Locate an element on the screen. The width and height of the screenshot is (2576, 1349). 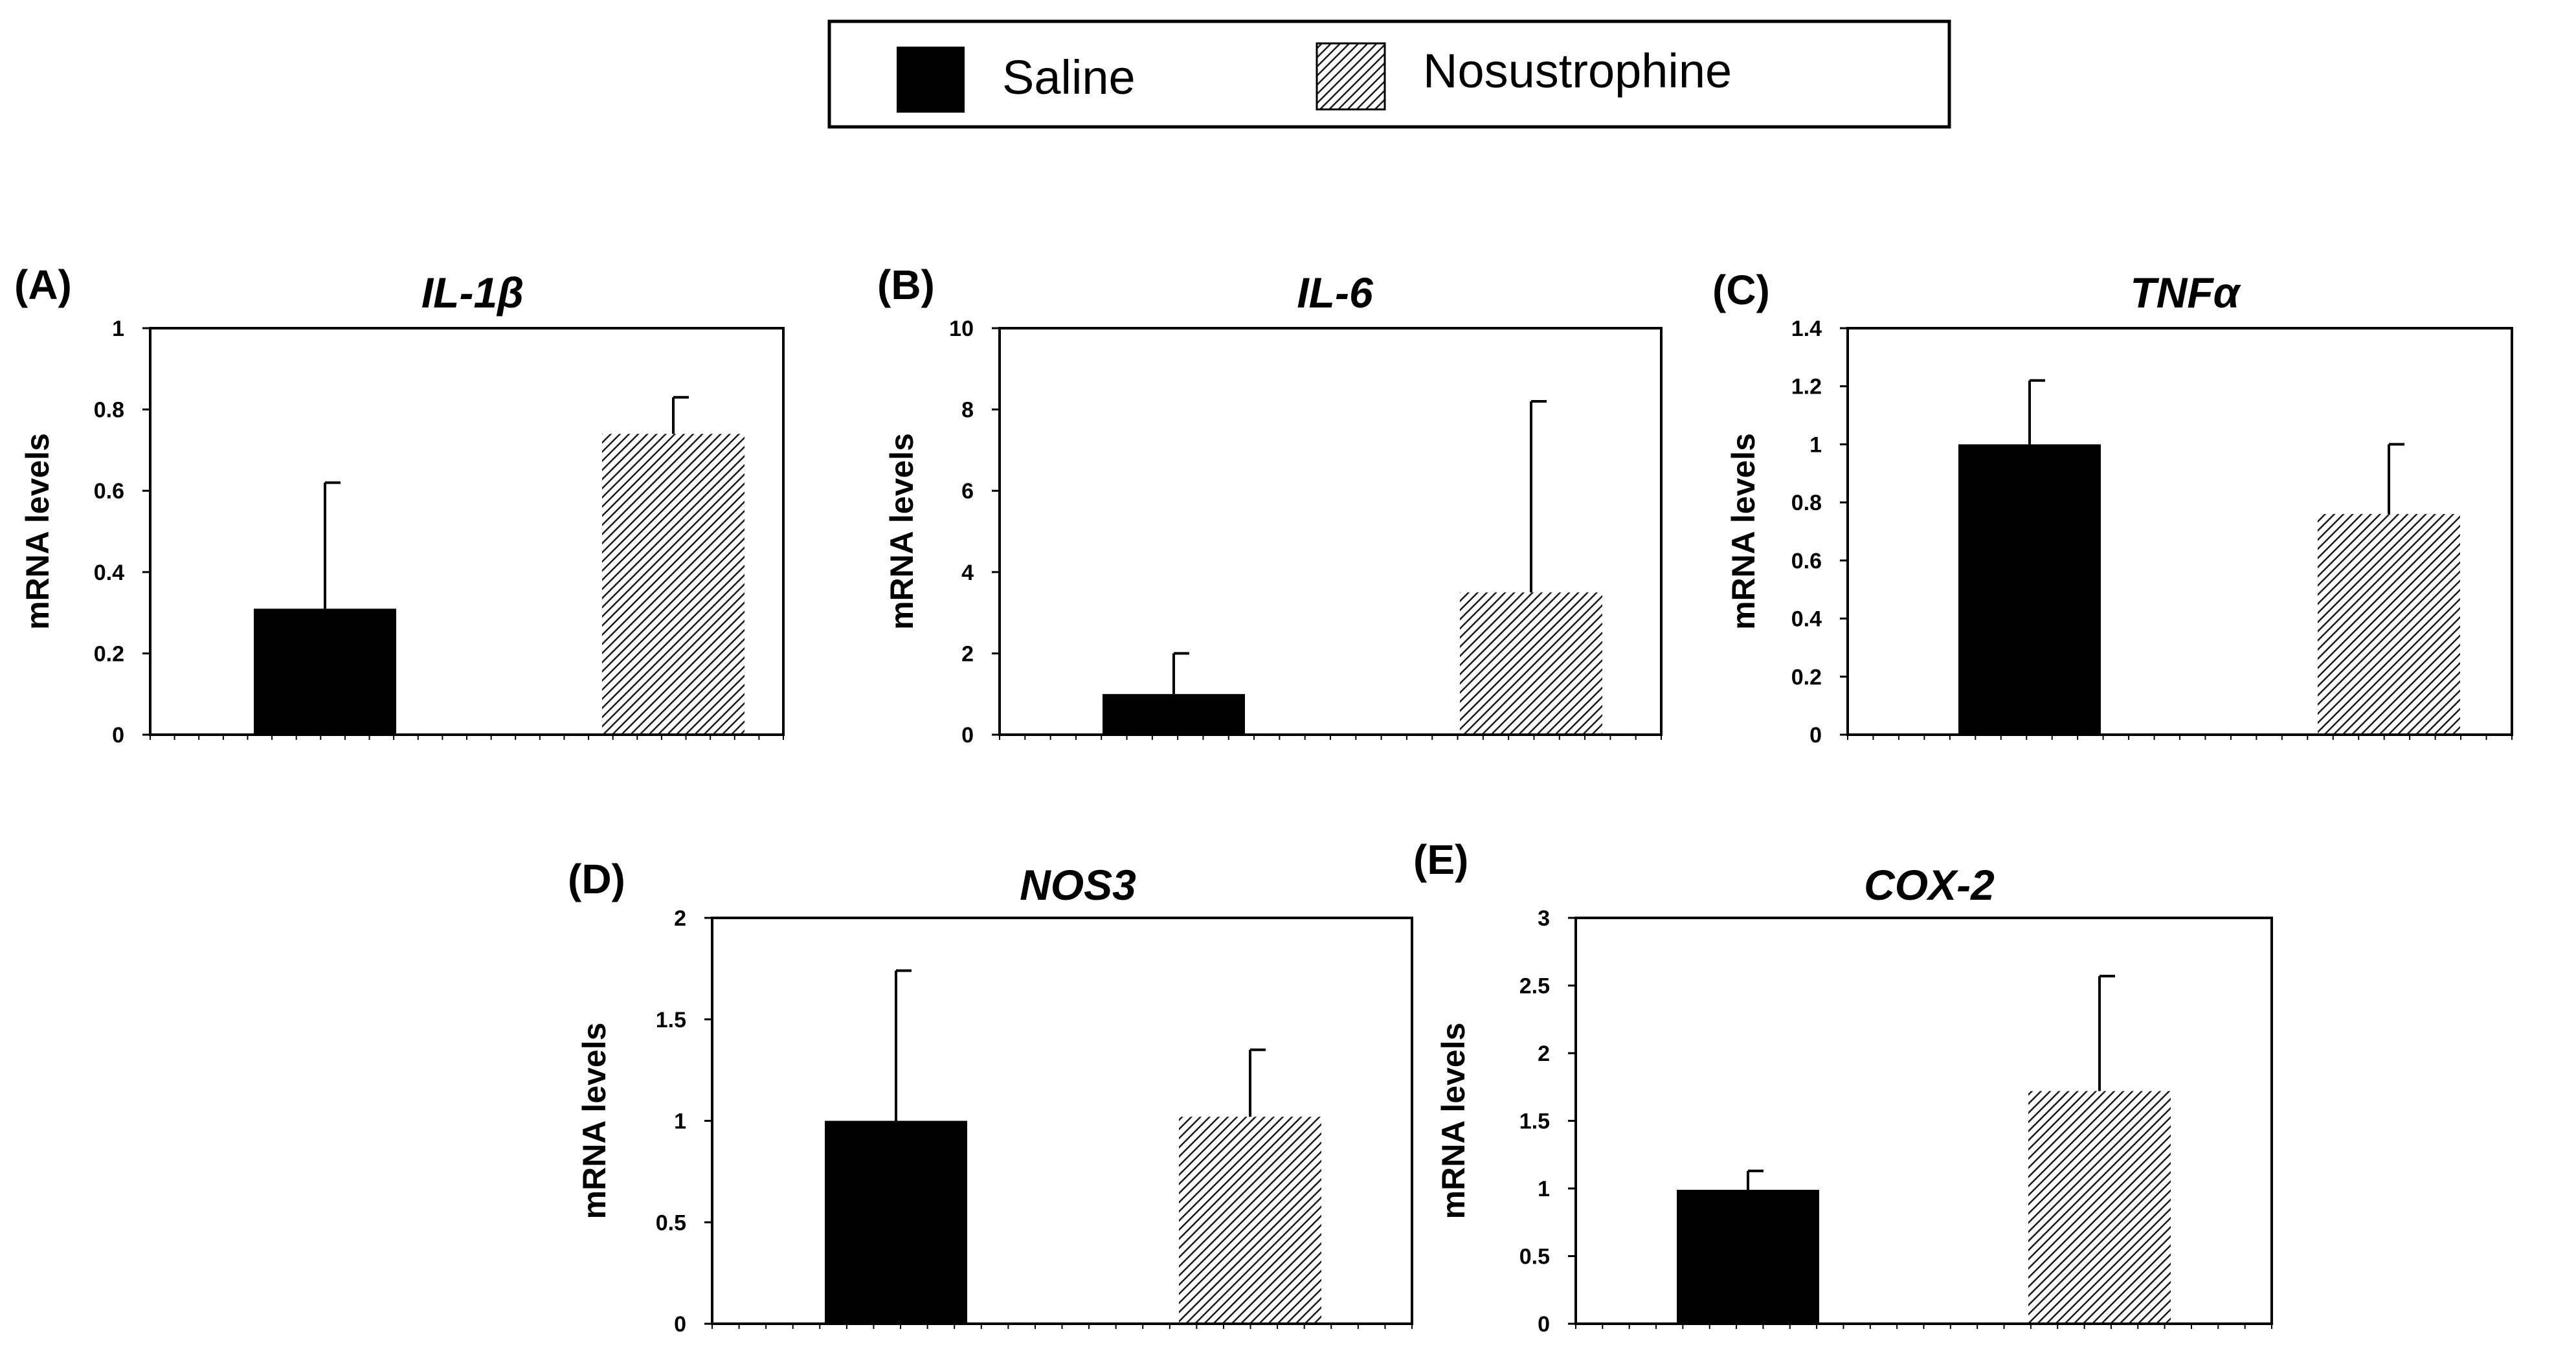
panel-label: (E) is located at coordinates (1440, 859).